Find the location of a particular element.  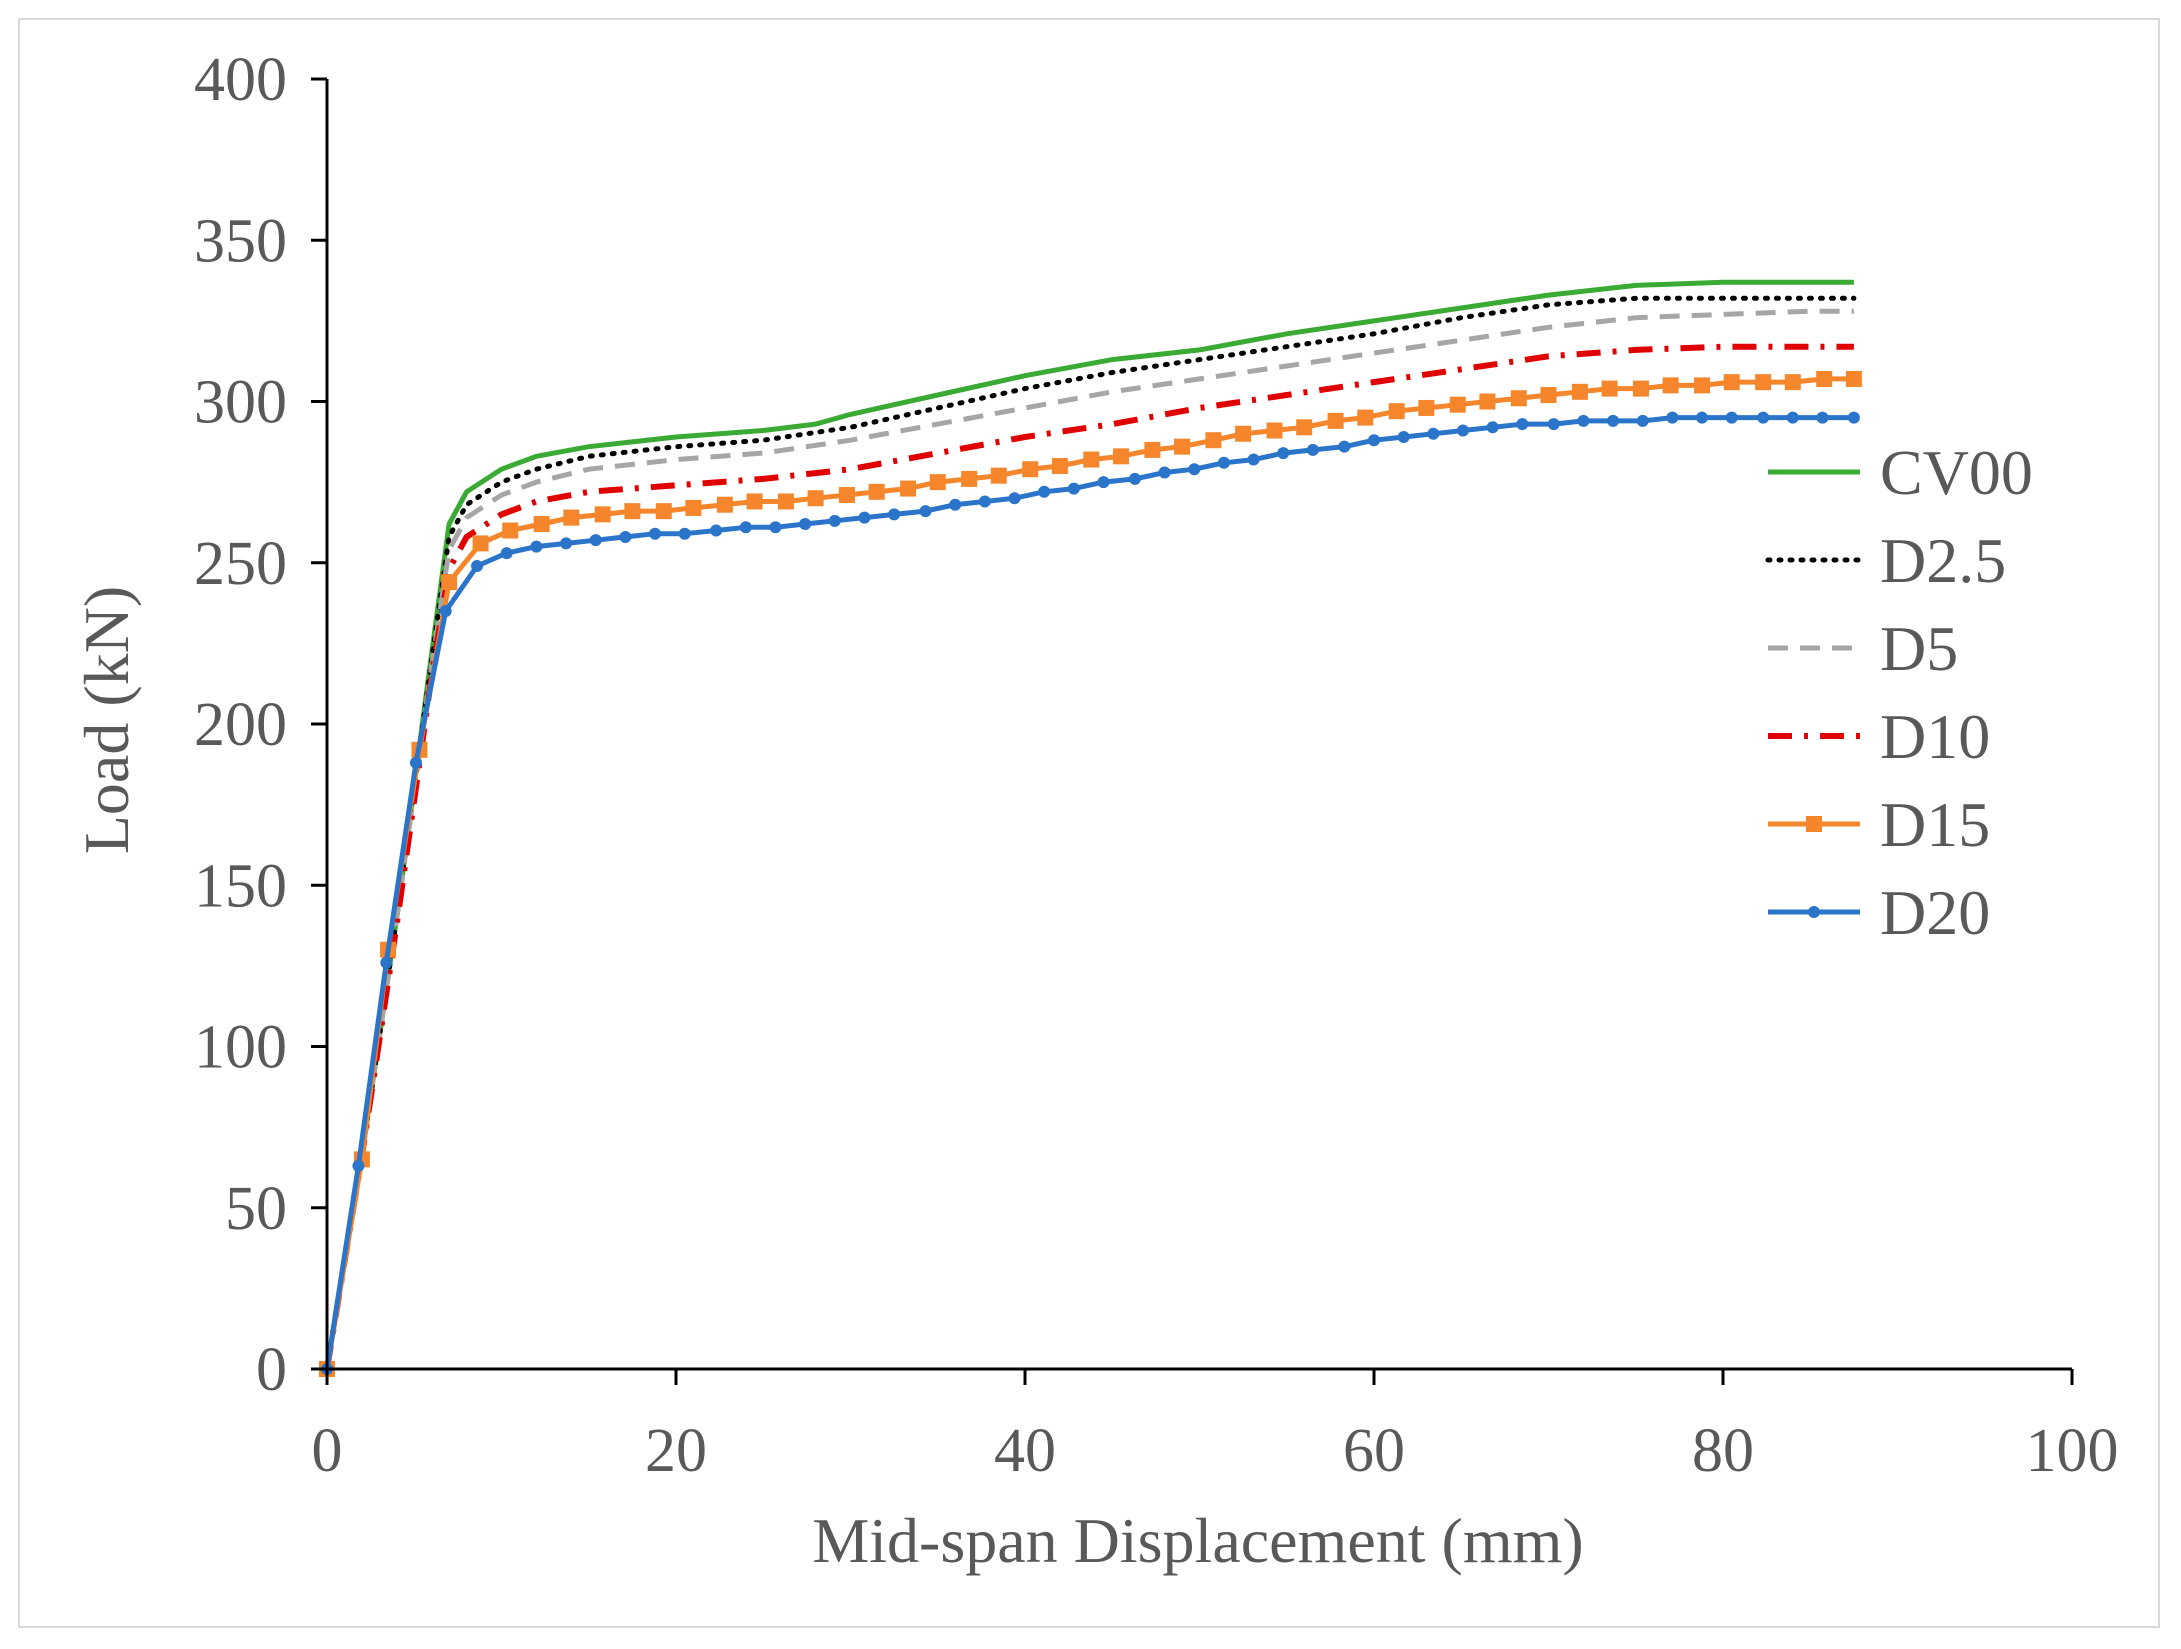

legend-label: D20 is located at coordinates (1935, 912).